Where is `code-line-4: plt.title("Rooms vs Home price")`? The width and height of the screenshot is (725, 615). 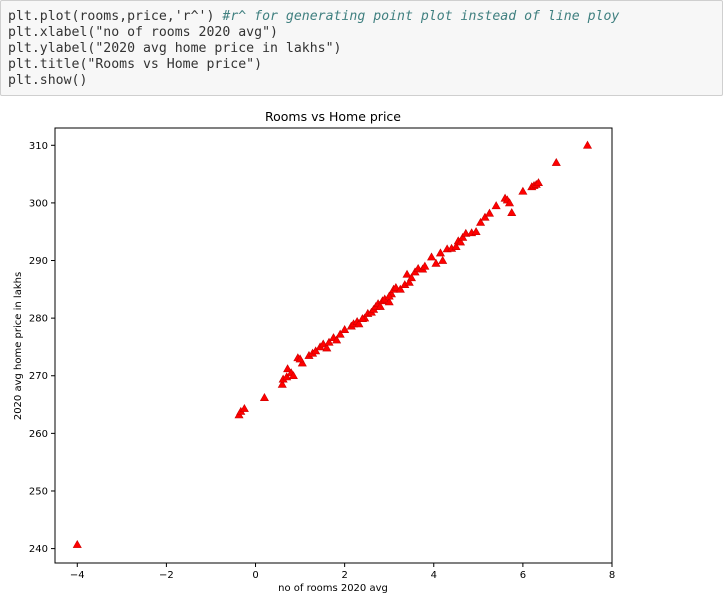 code-line-4: plt.title("Rooms vs Home price") is located at coordinates (135, 65).